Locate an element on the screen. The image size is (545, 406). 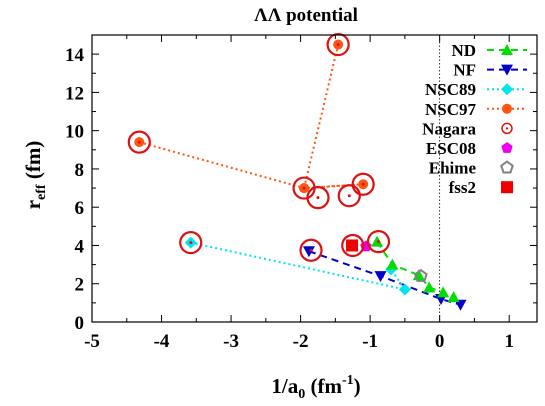
x-tick-label: 1 is located at coordinates (509, 341).